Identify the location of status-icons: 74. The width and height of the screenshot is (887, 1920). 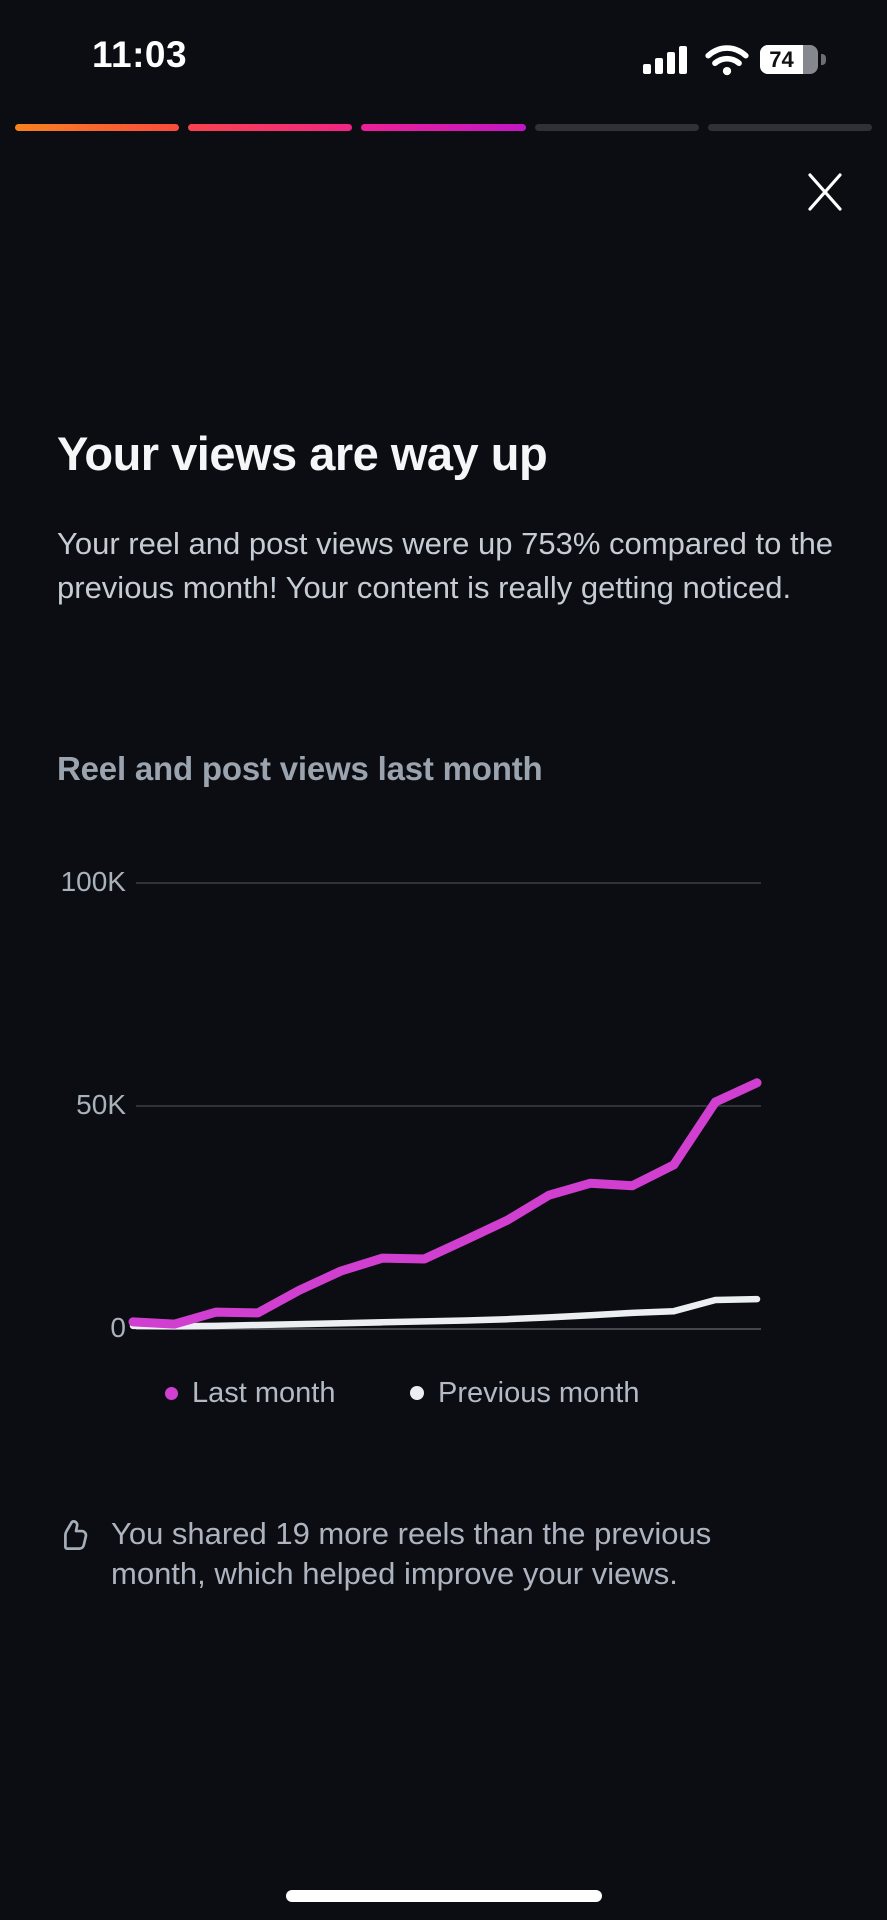
(740, 60).